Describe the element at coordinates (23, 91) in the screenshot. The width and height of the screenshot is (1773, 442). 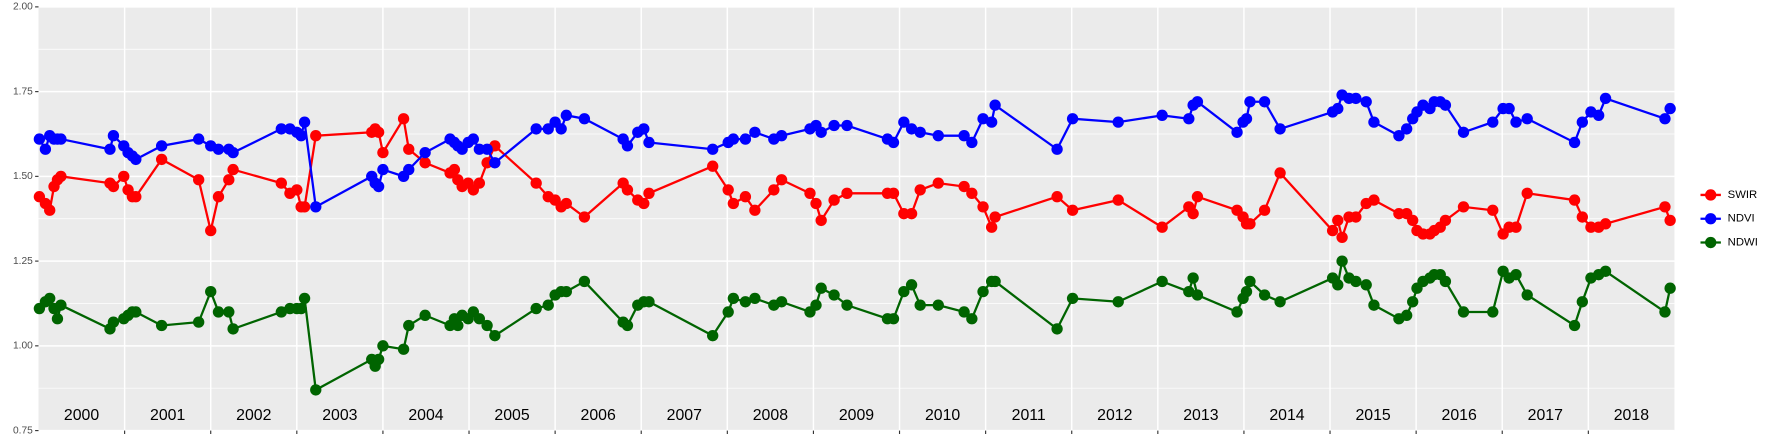
I see `y-tick-label: 1.75` at that location.